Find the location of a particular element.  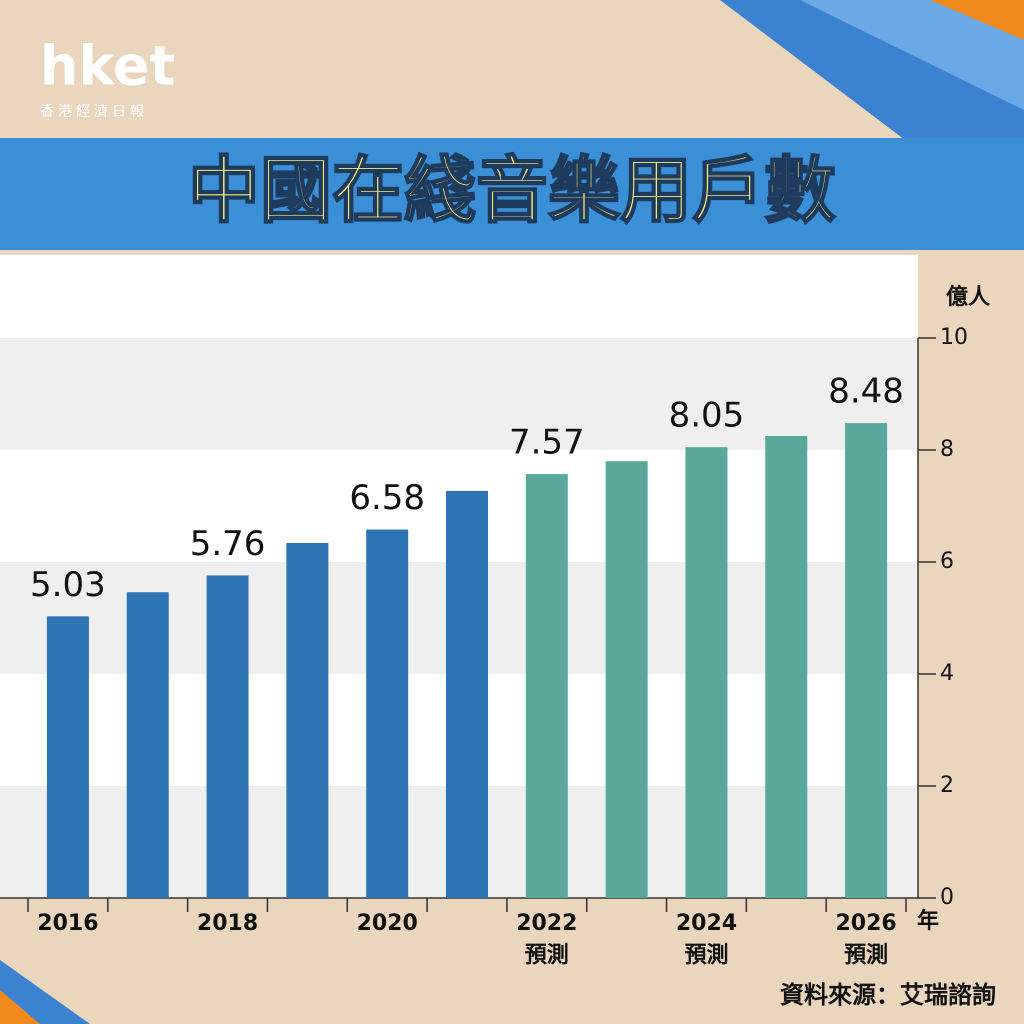

value-label: 6.58 is located at coordinates (387, 498).